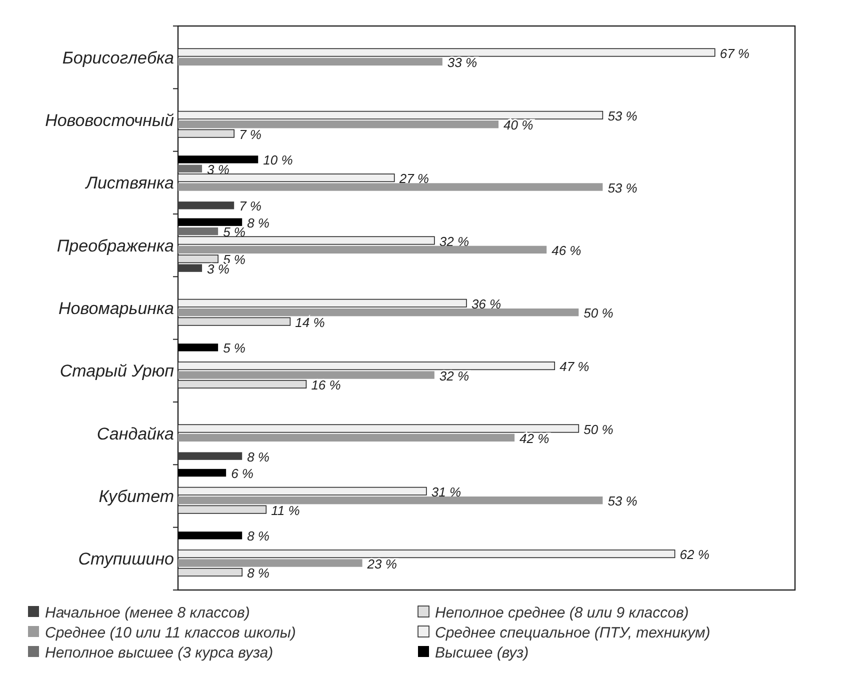 This screenshot has width=845, height=700. Describe the element at coordinates (446, 492) in the screenshot. I see `data-label: 31 %` at that location.